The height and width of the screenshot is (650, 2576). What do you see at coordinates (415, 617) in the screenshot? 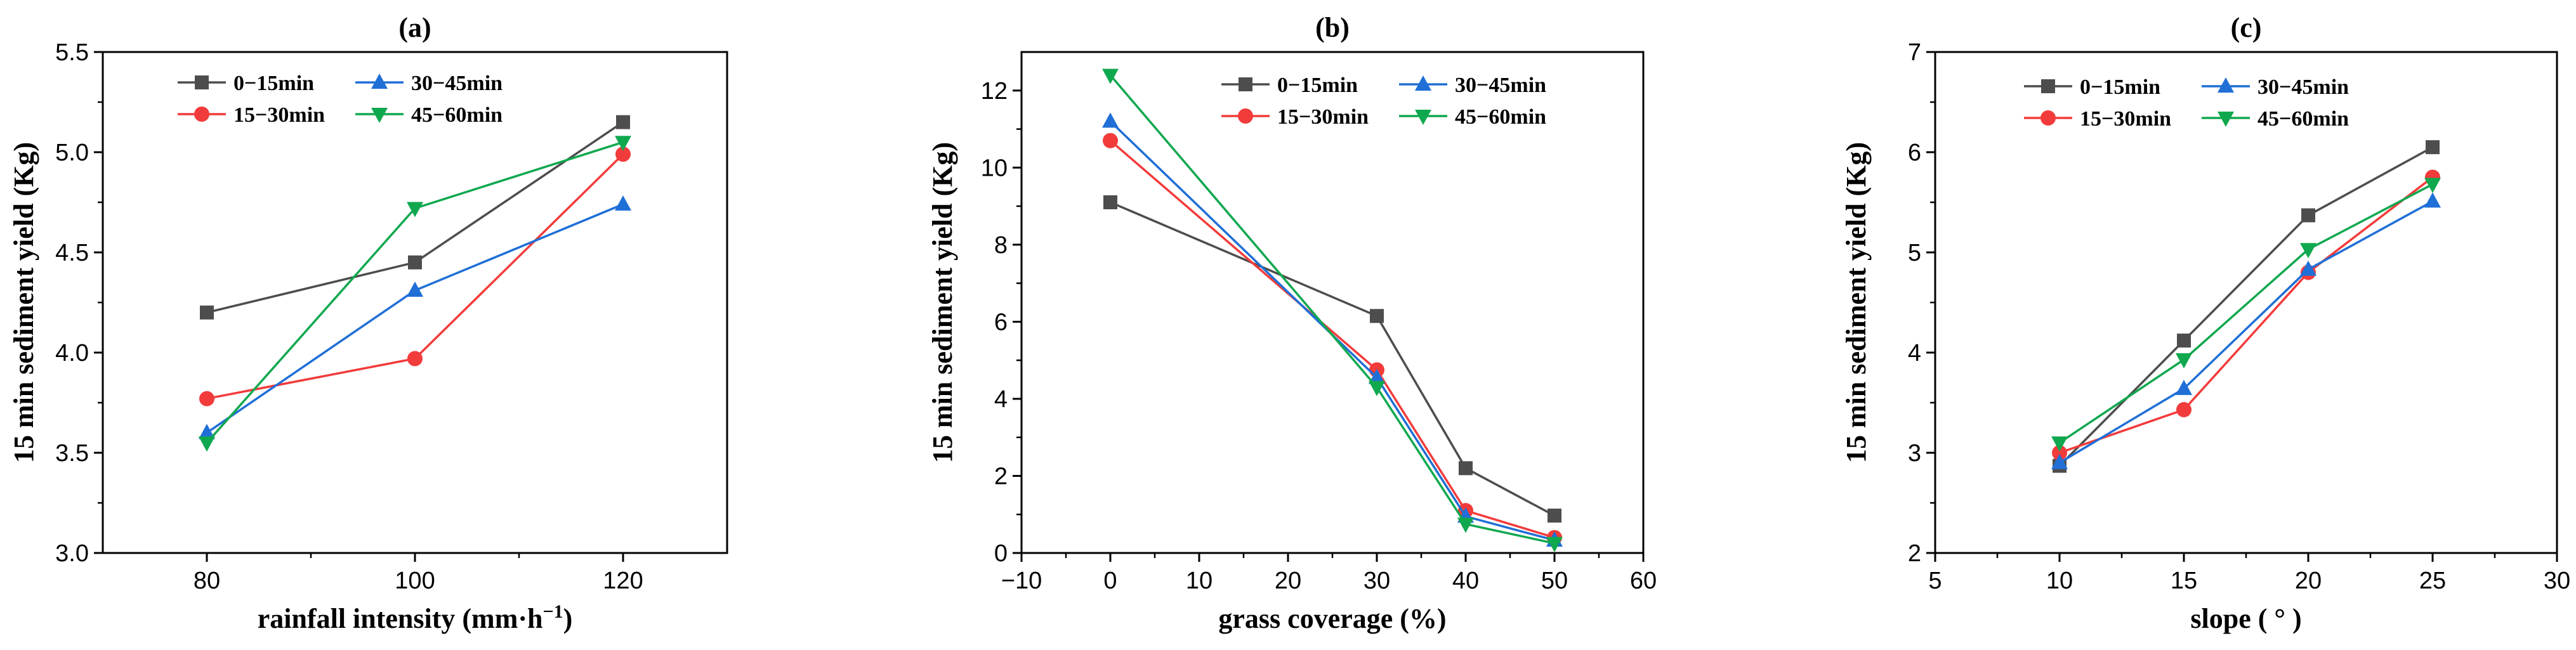
I see `x-axis-label: rainfall intensity (mm·h−1)` at bounding box center [415, 617].